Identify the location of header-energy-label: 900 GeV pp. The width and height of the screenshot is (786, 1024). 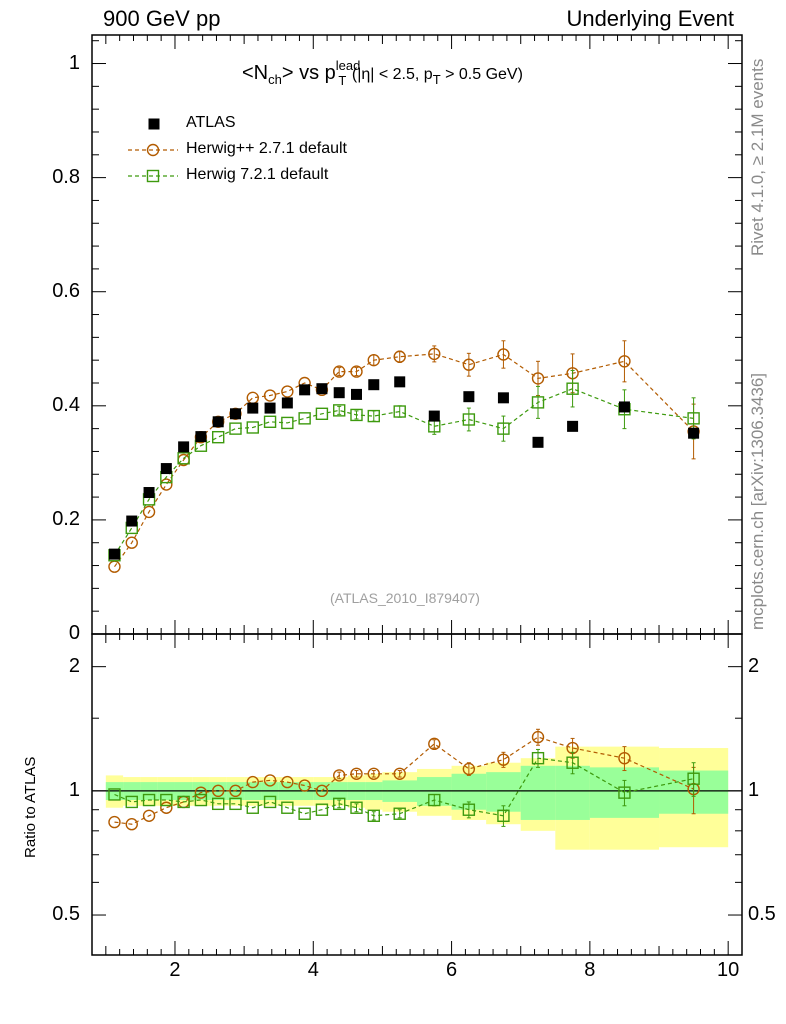
(162, 18).